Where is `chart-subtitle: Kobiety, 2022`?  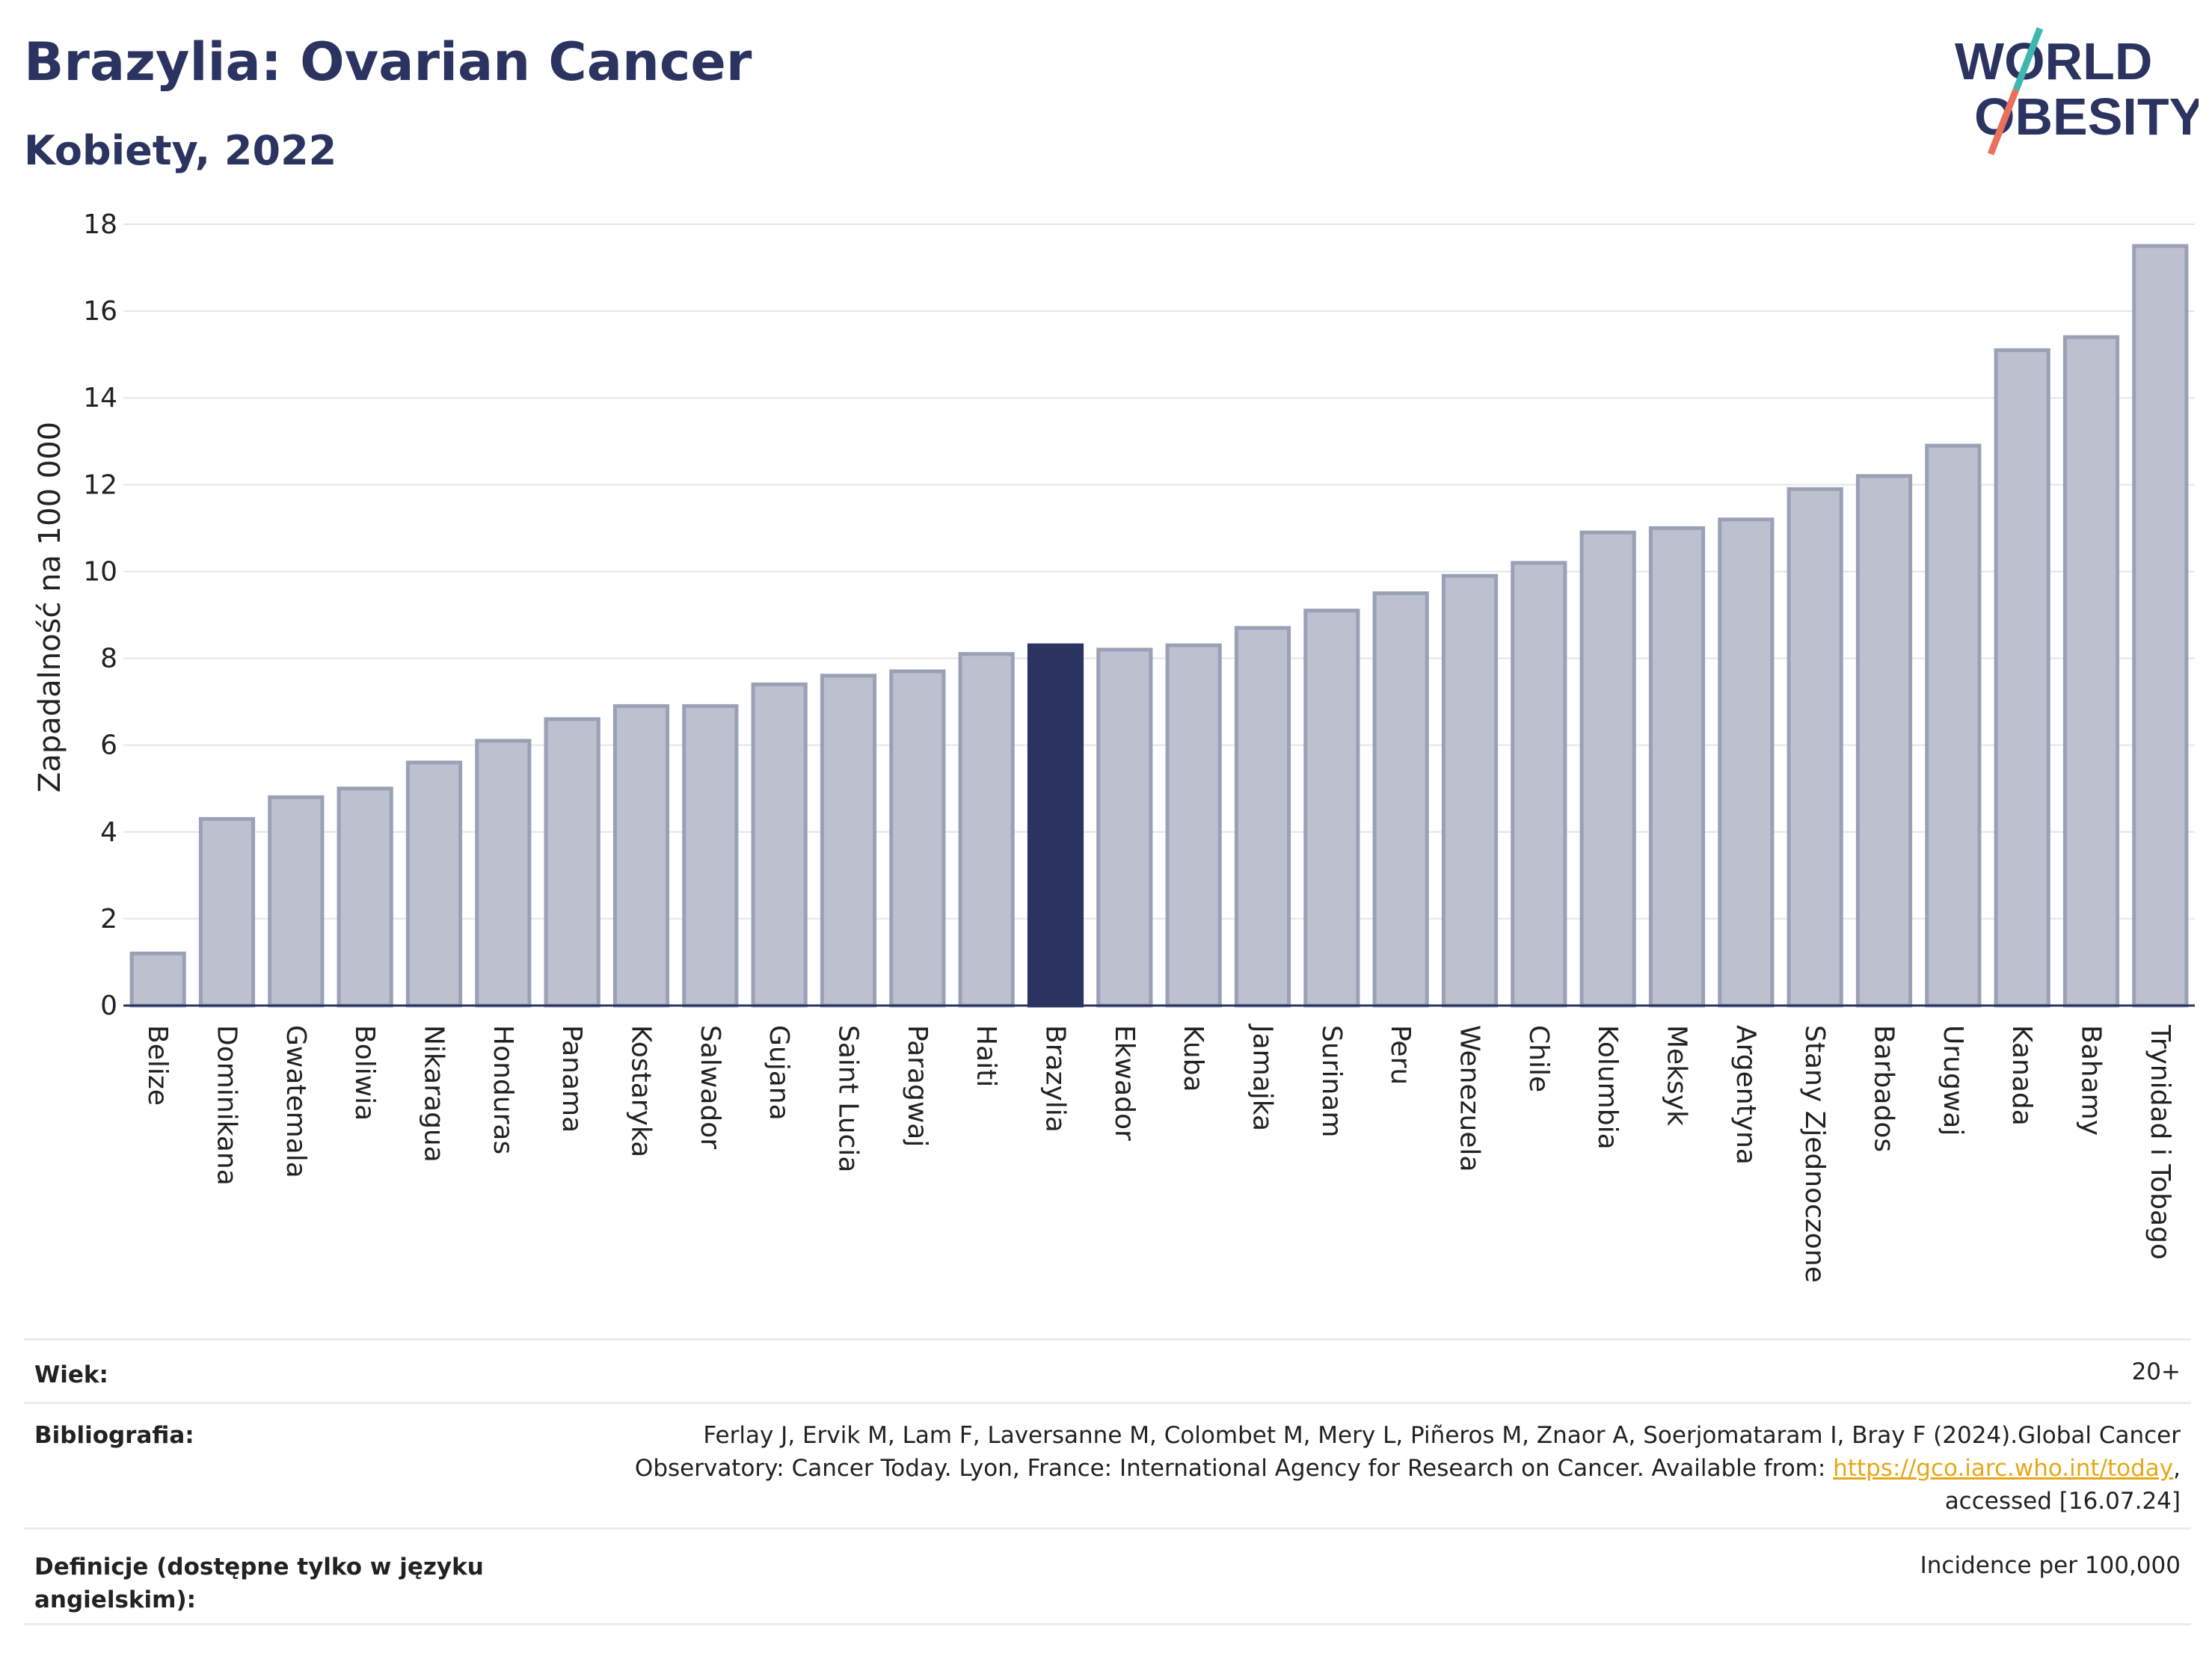 chart-subtitle: Kobiety, 2022 is located at coordinates (180, 150).